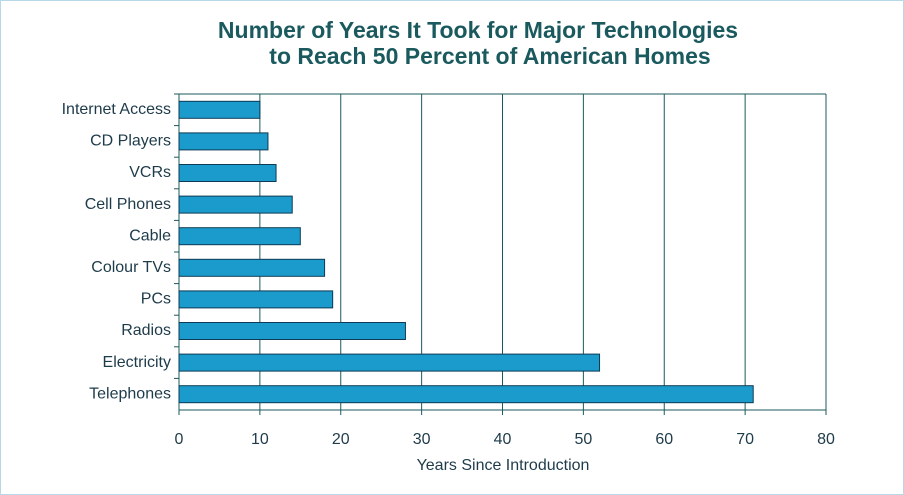 The height and width of the screenshot is (495, 904). Describe the element at coordinates (146, 330) in the screenshot. I see `y-tick-label: Radios` at that location.